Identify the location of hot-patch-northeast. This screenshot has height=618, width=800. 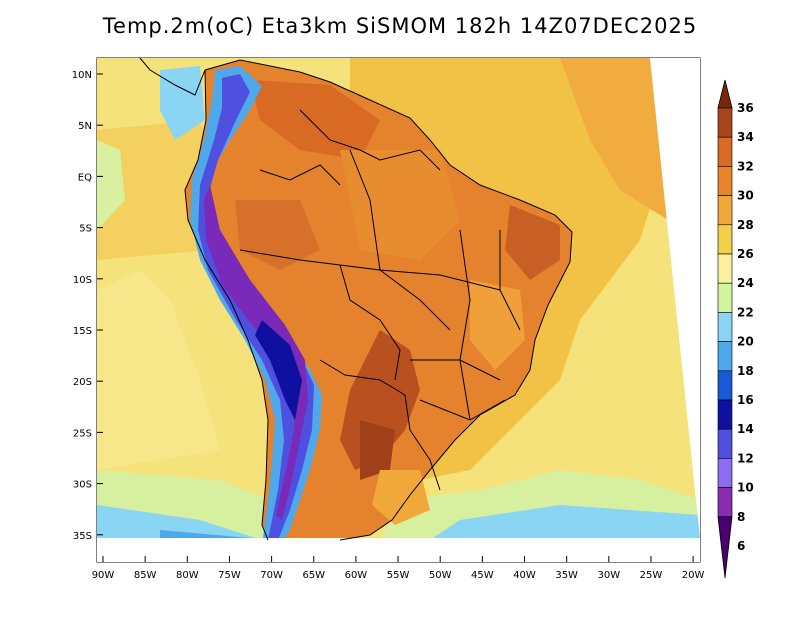
(532, 242).